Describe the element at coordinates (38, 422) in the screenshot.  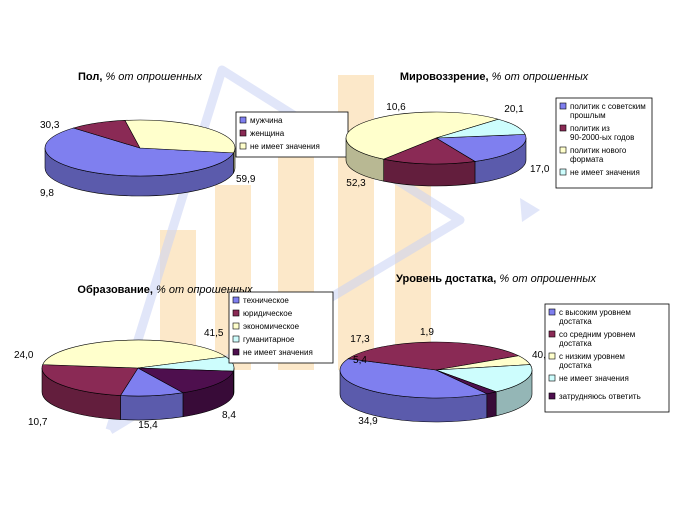
I see `data-label: 10,7` at that location.